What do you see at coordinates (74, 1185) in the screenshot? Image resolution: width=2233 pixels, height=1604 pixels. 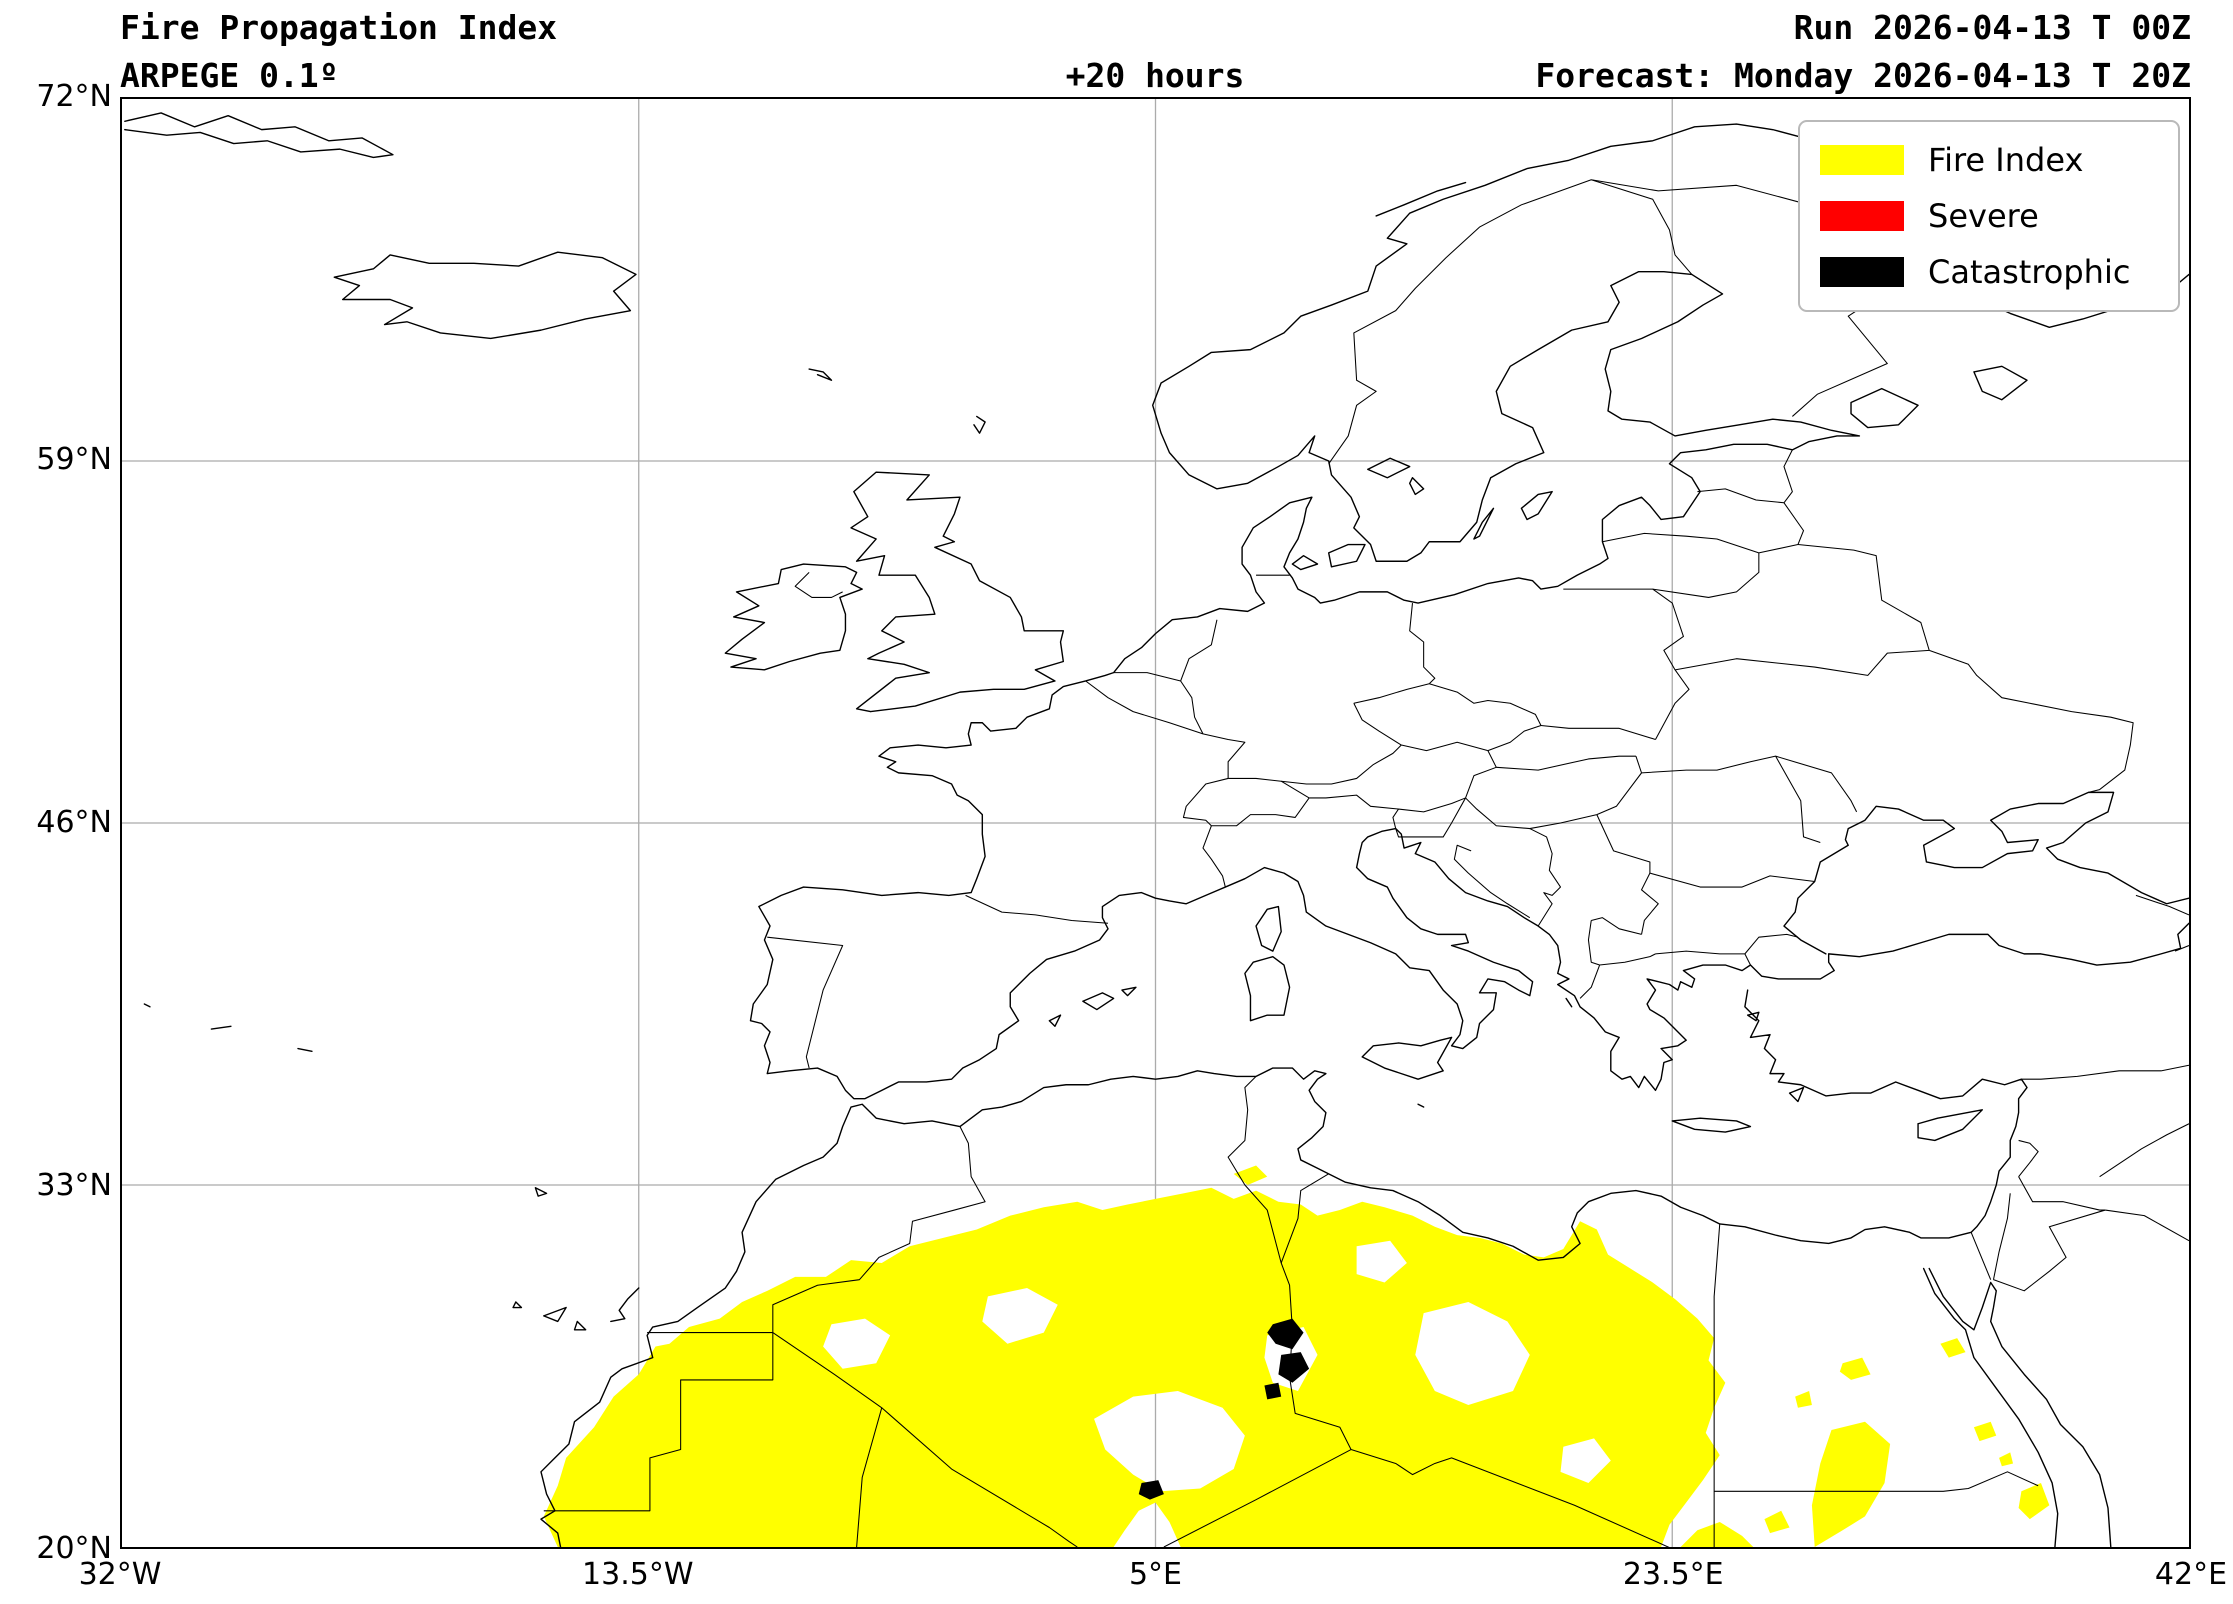 I see `y-tick-label: 33°N` at bounding box center [74, 1185].